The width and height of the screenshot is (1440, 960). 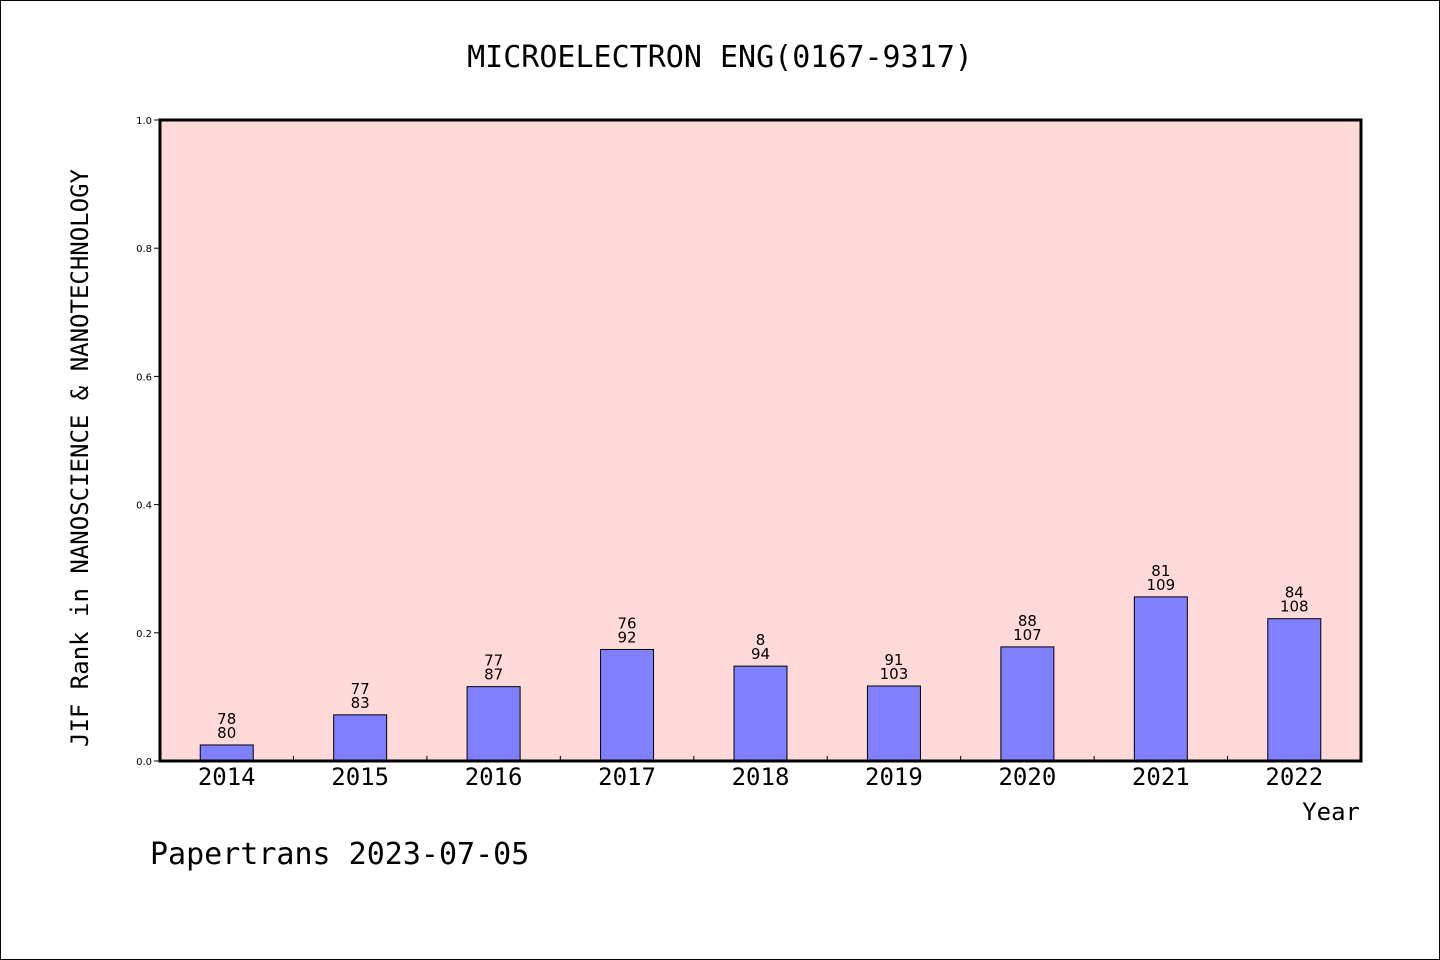 I want to click on x-axis-ticks: 2014 2015 2016 2017 2018 2019 2020 2021 2022, so click(x=760, y=773).